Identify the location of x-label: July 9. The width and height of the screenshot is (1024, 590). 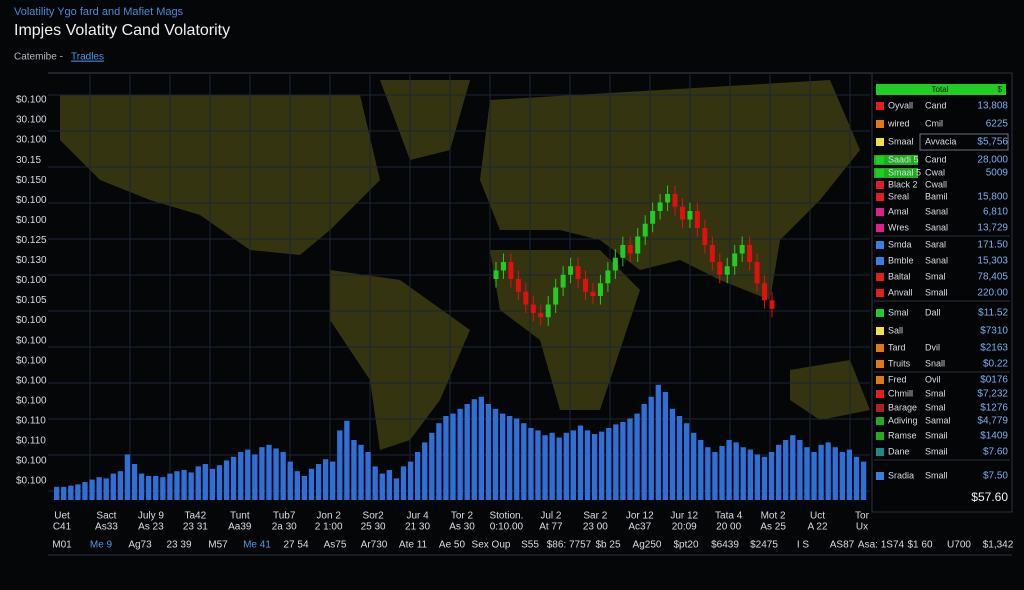
(151, 516).